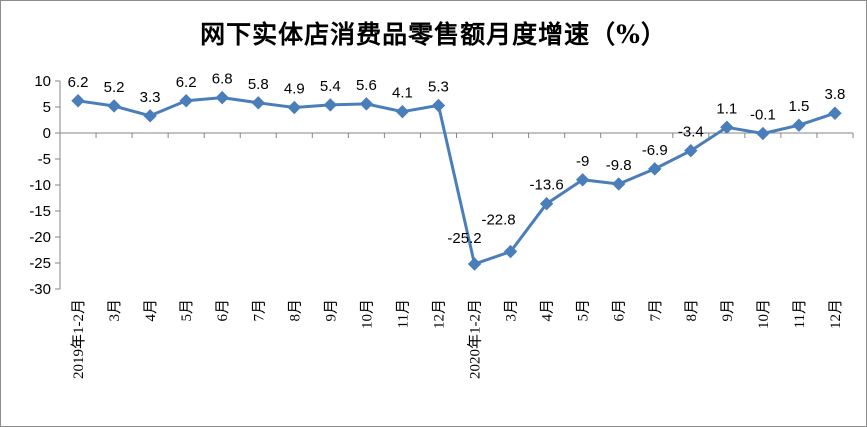 This screenshot has height=427, width=867. Describe the element at coordinates (366, 85) in the screenshot. I see `data-label: 5.6` at that location.